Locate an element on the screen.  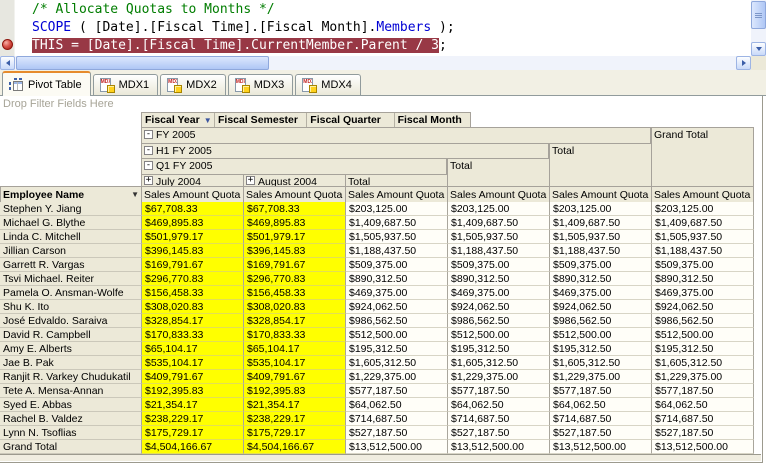
scroll-down-button is located at coordinates (758, 49).